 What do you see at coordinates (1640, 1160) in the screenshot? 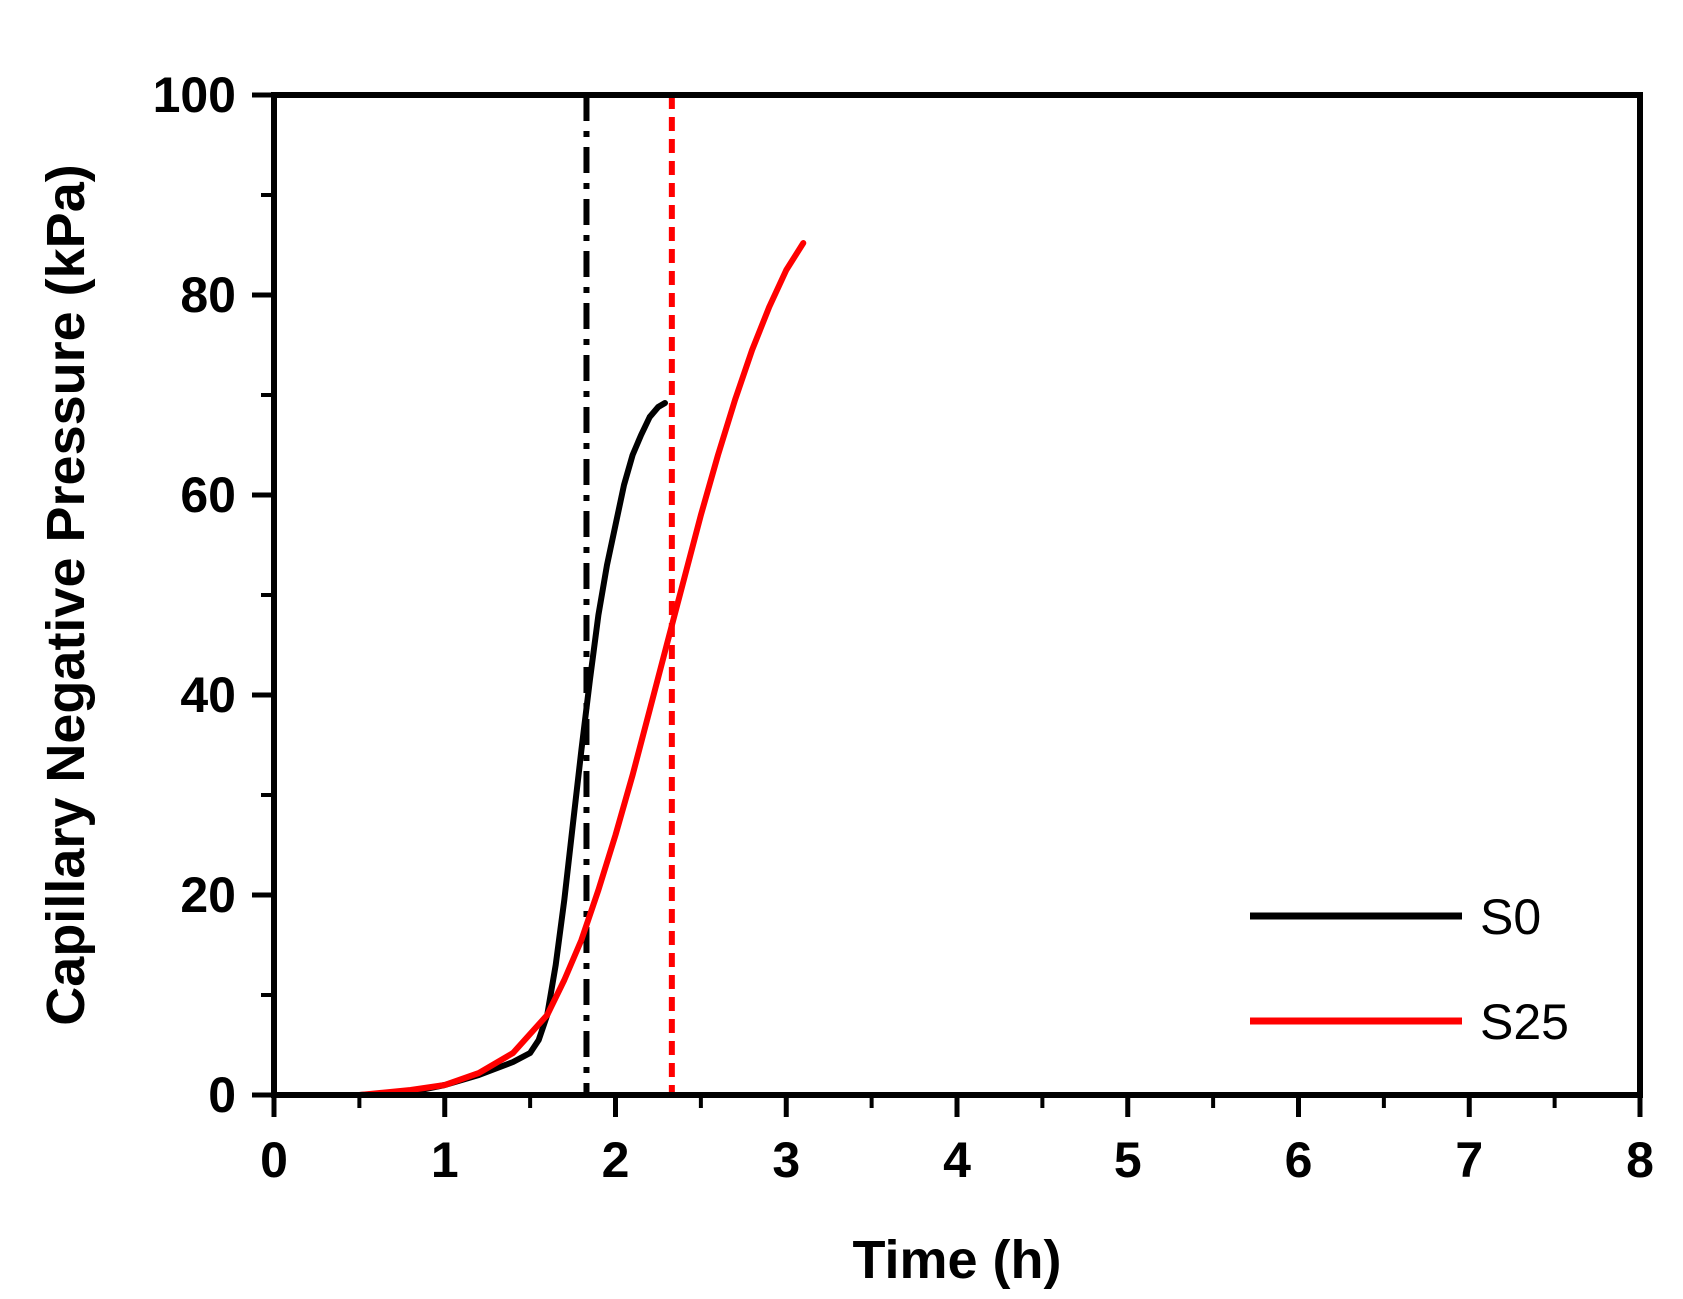
I see `x-tick-label: 8` at bounding box center [1640, 1160].